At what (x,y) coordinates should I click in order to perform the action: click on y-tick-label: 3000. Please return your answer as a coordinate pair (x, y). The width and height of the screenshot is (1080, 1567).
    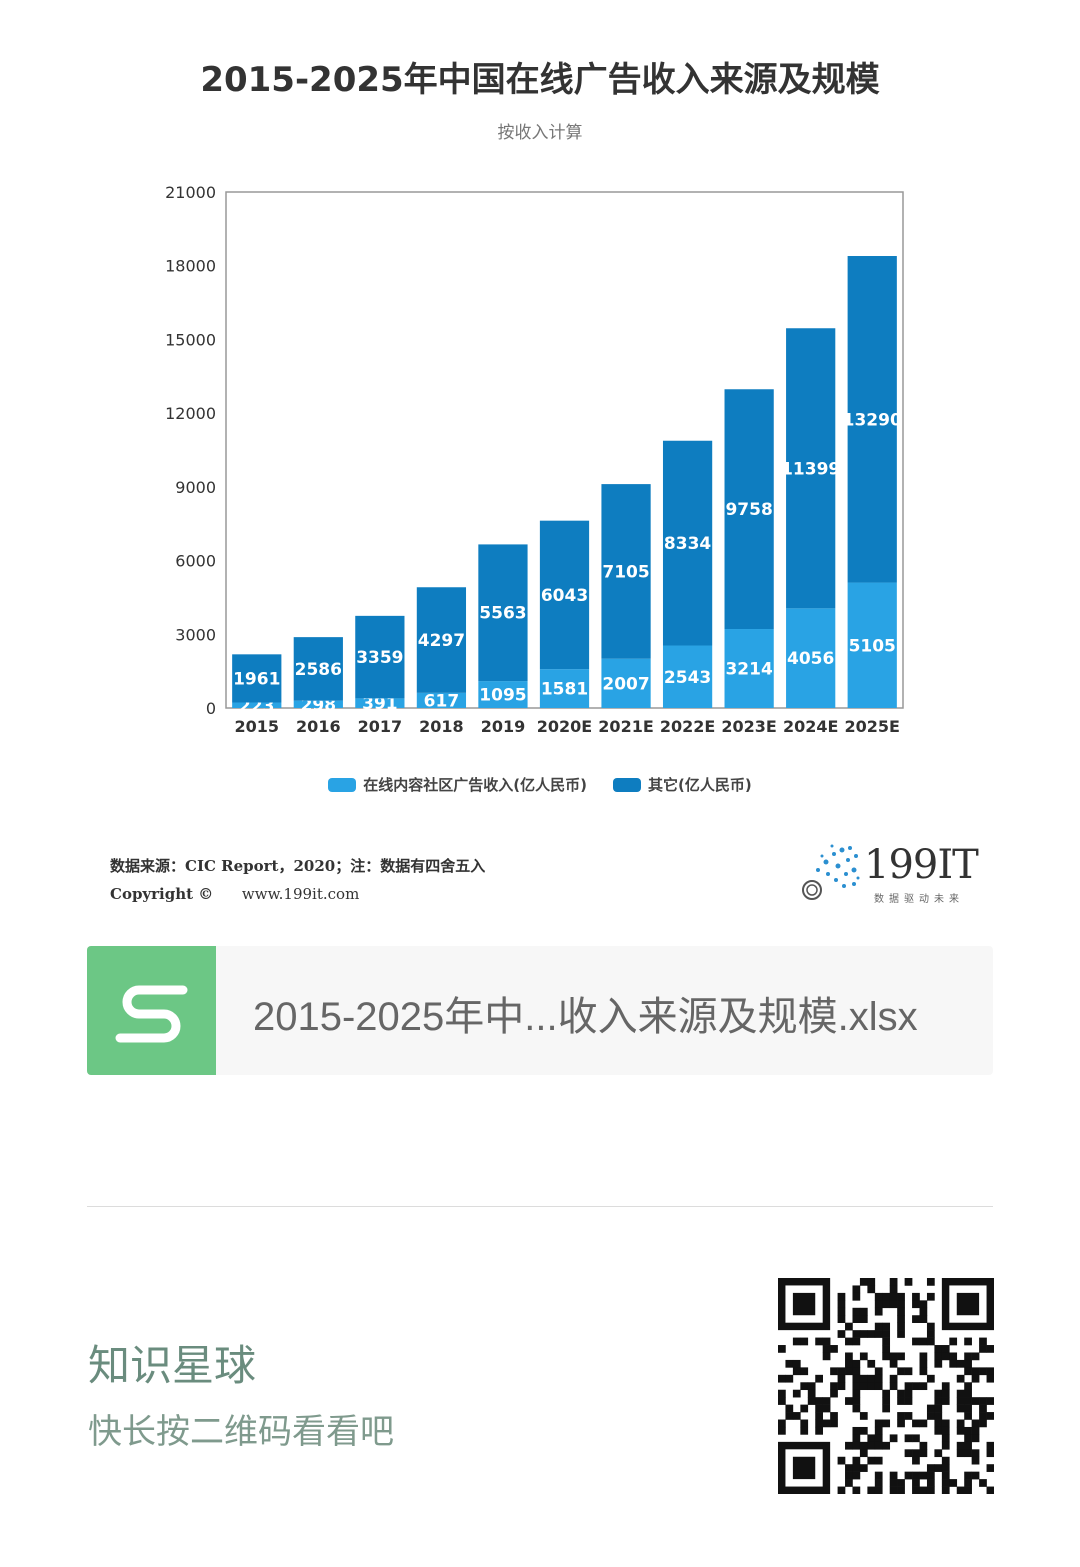
    Looking at the image, I should click on (195, 634).